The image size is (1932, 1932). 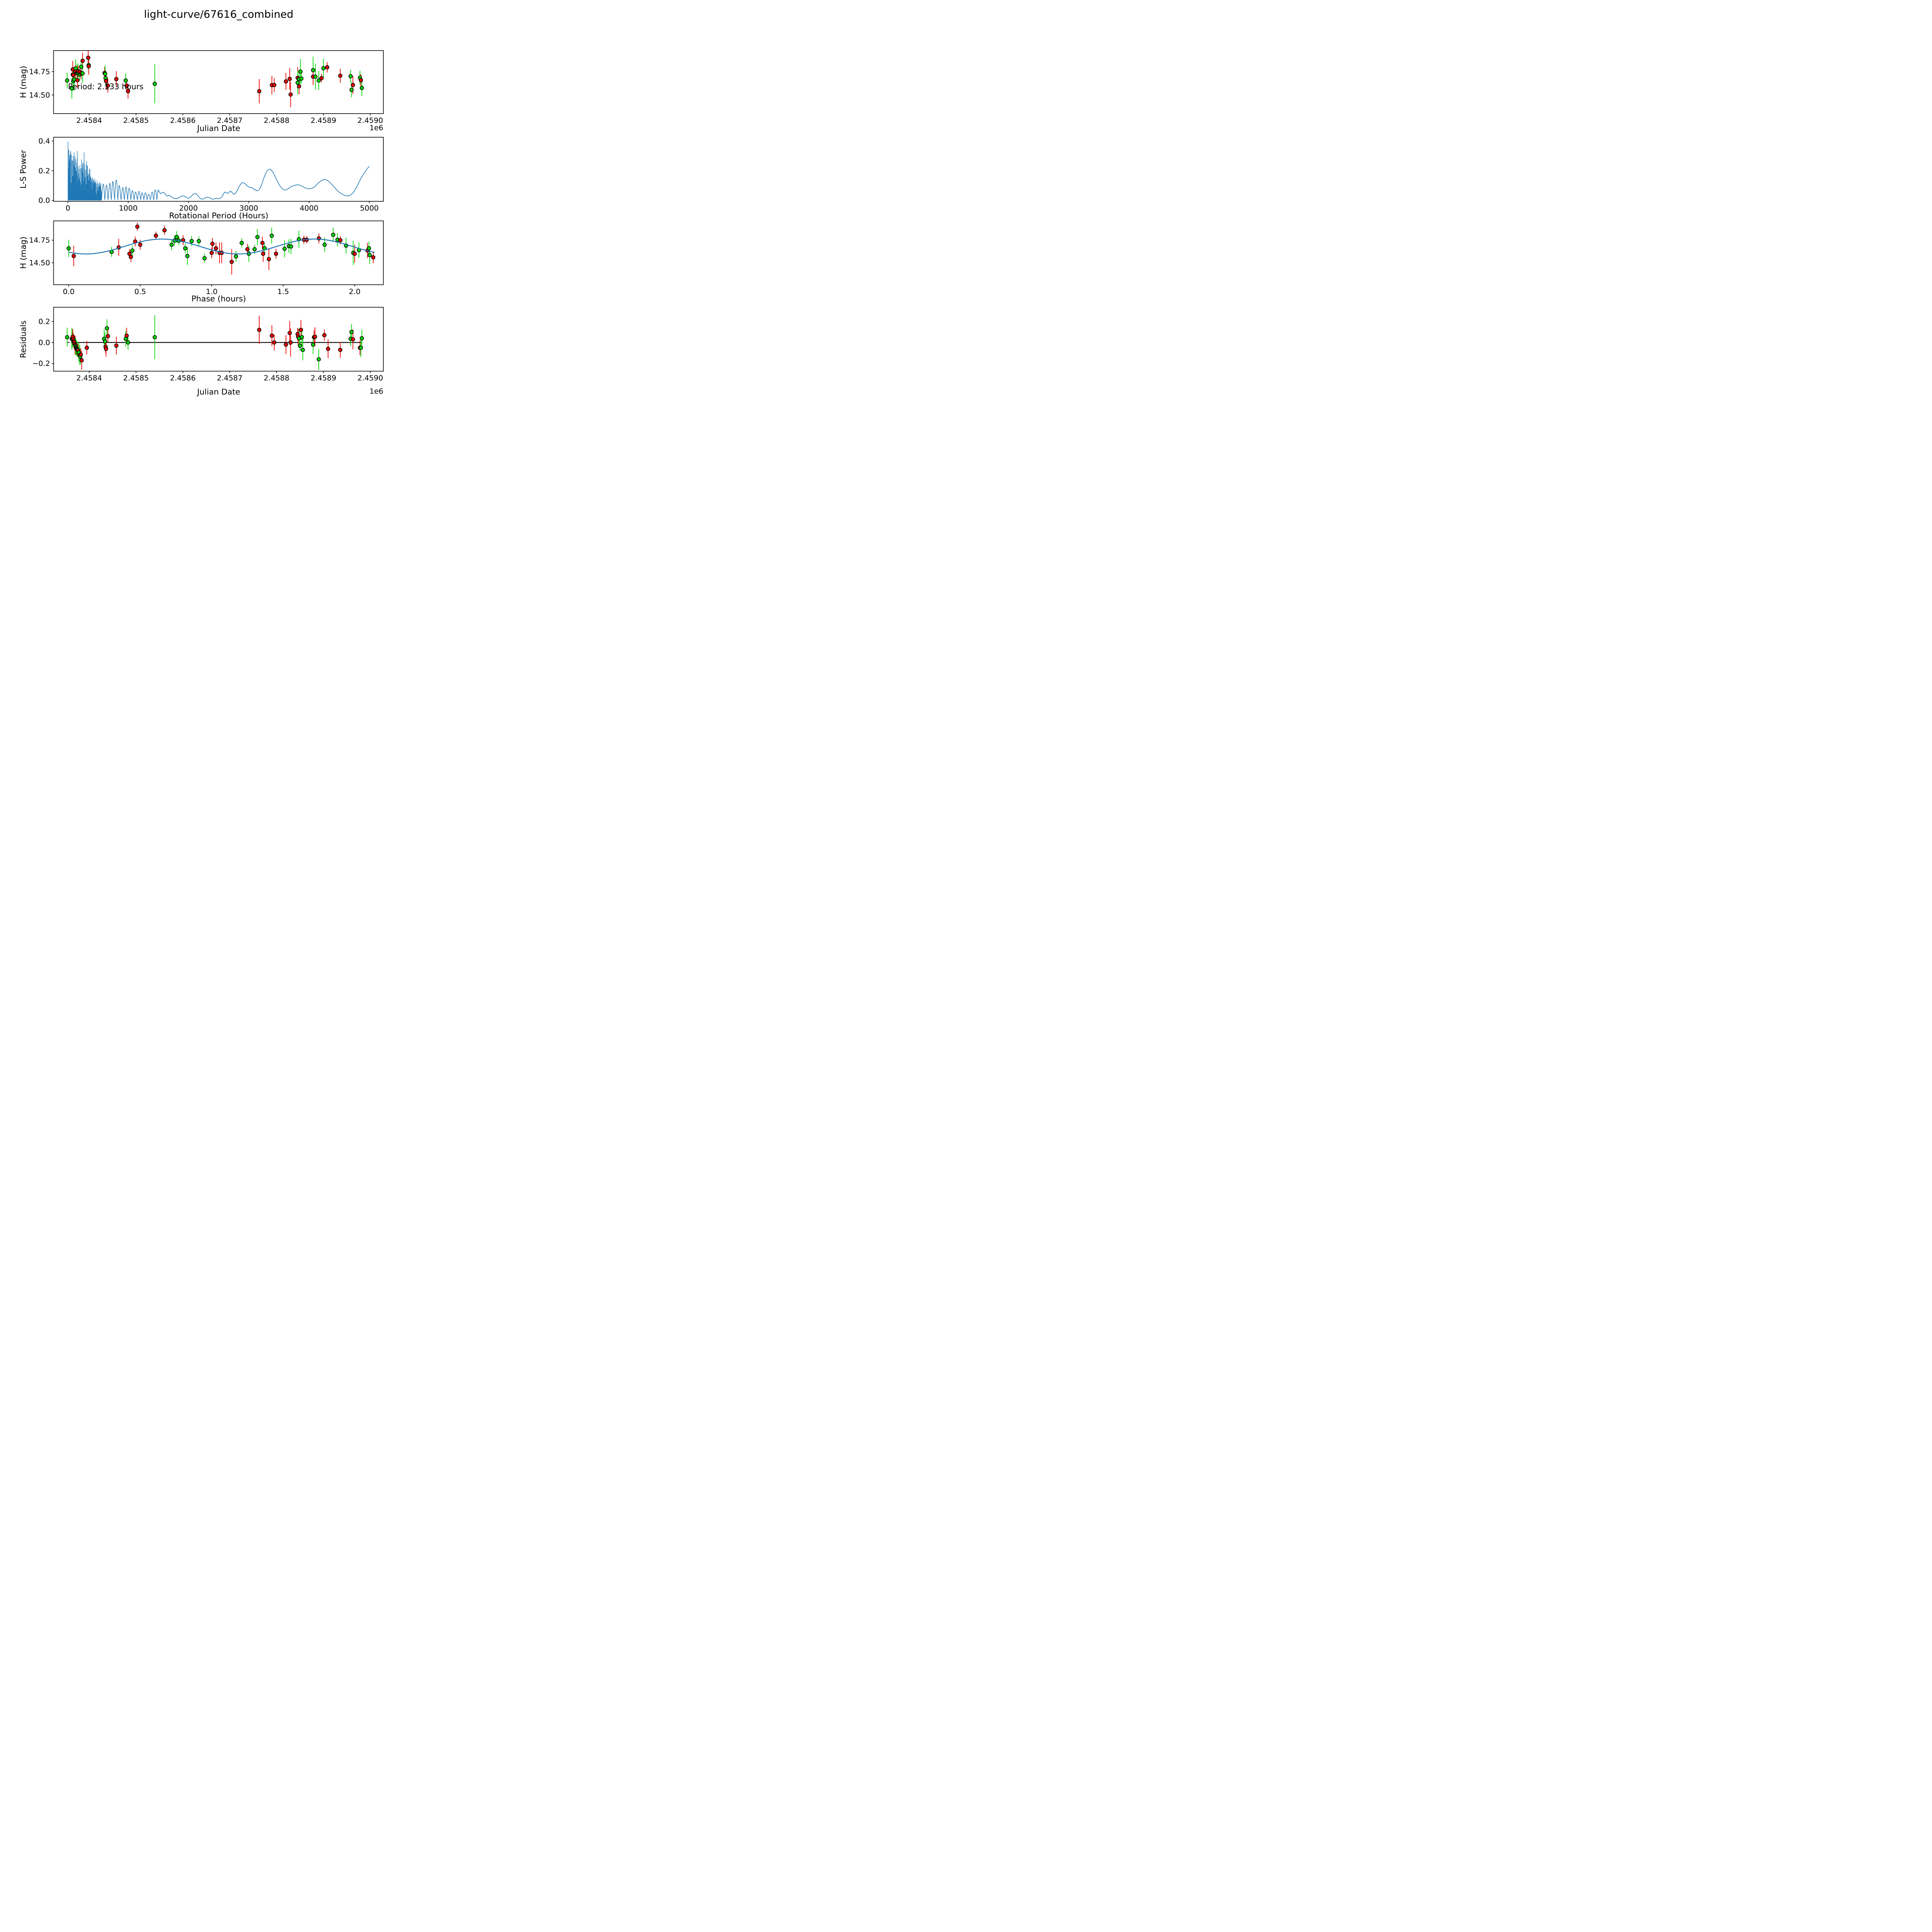 I want to click on residuals-axis-offset: 1e6, so click(x=376, y=392).